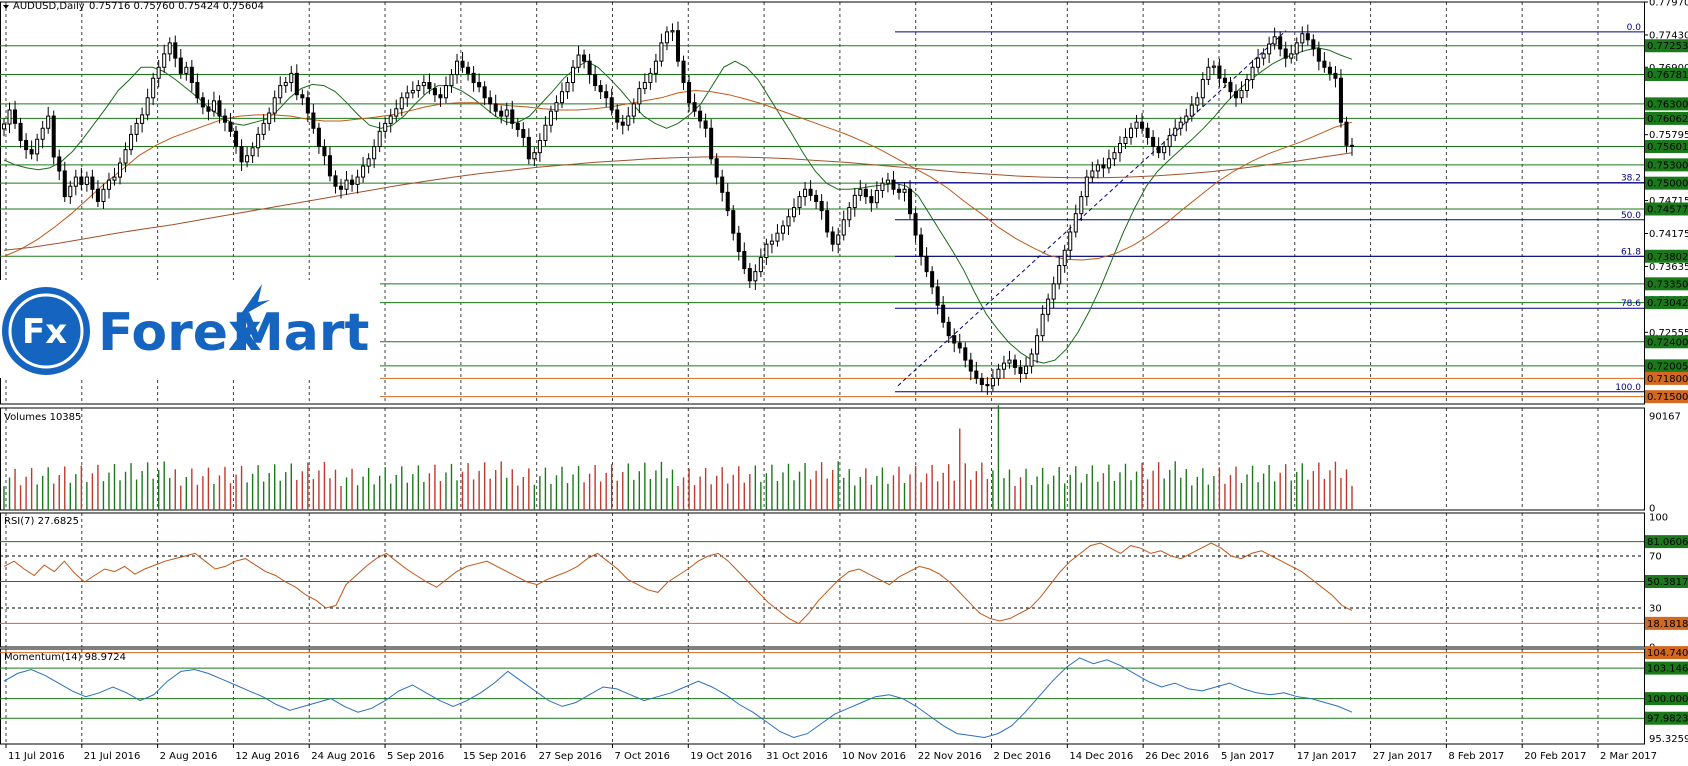 Image resolution: width=1688 pixels, height=766 pixels. What do you see at coordinates (1177, 756) in the screenshot?
I see `date-tick-label: 26 Dec 2016` at bounding box center [1177, 756].